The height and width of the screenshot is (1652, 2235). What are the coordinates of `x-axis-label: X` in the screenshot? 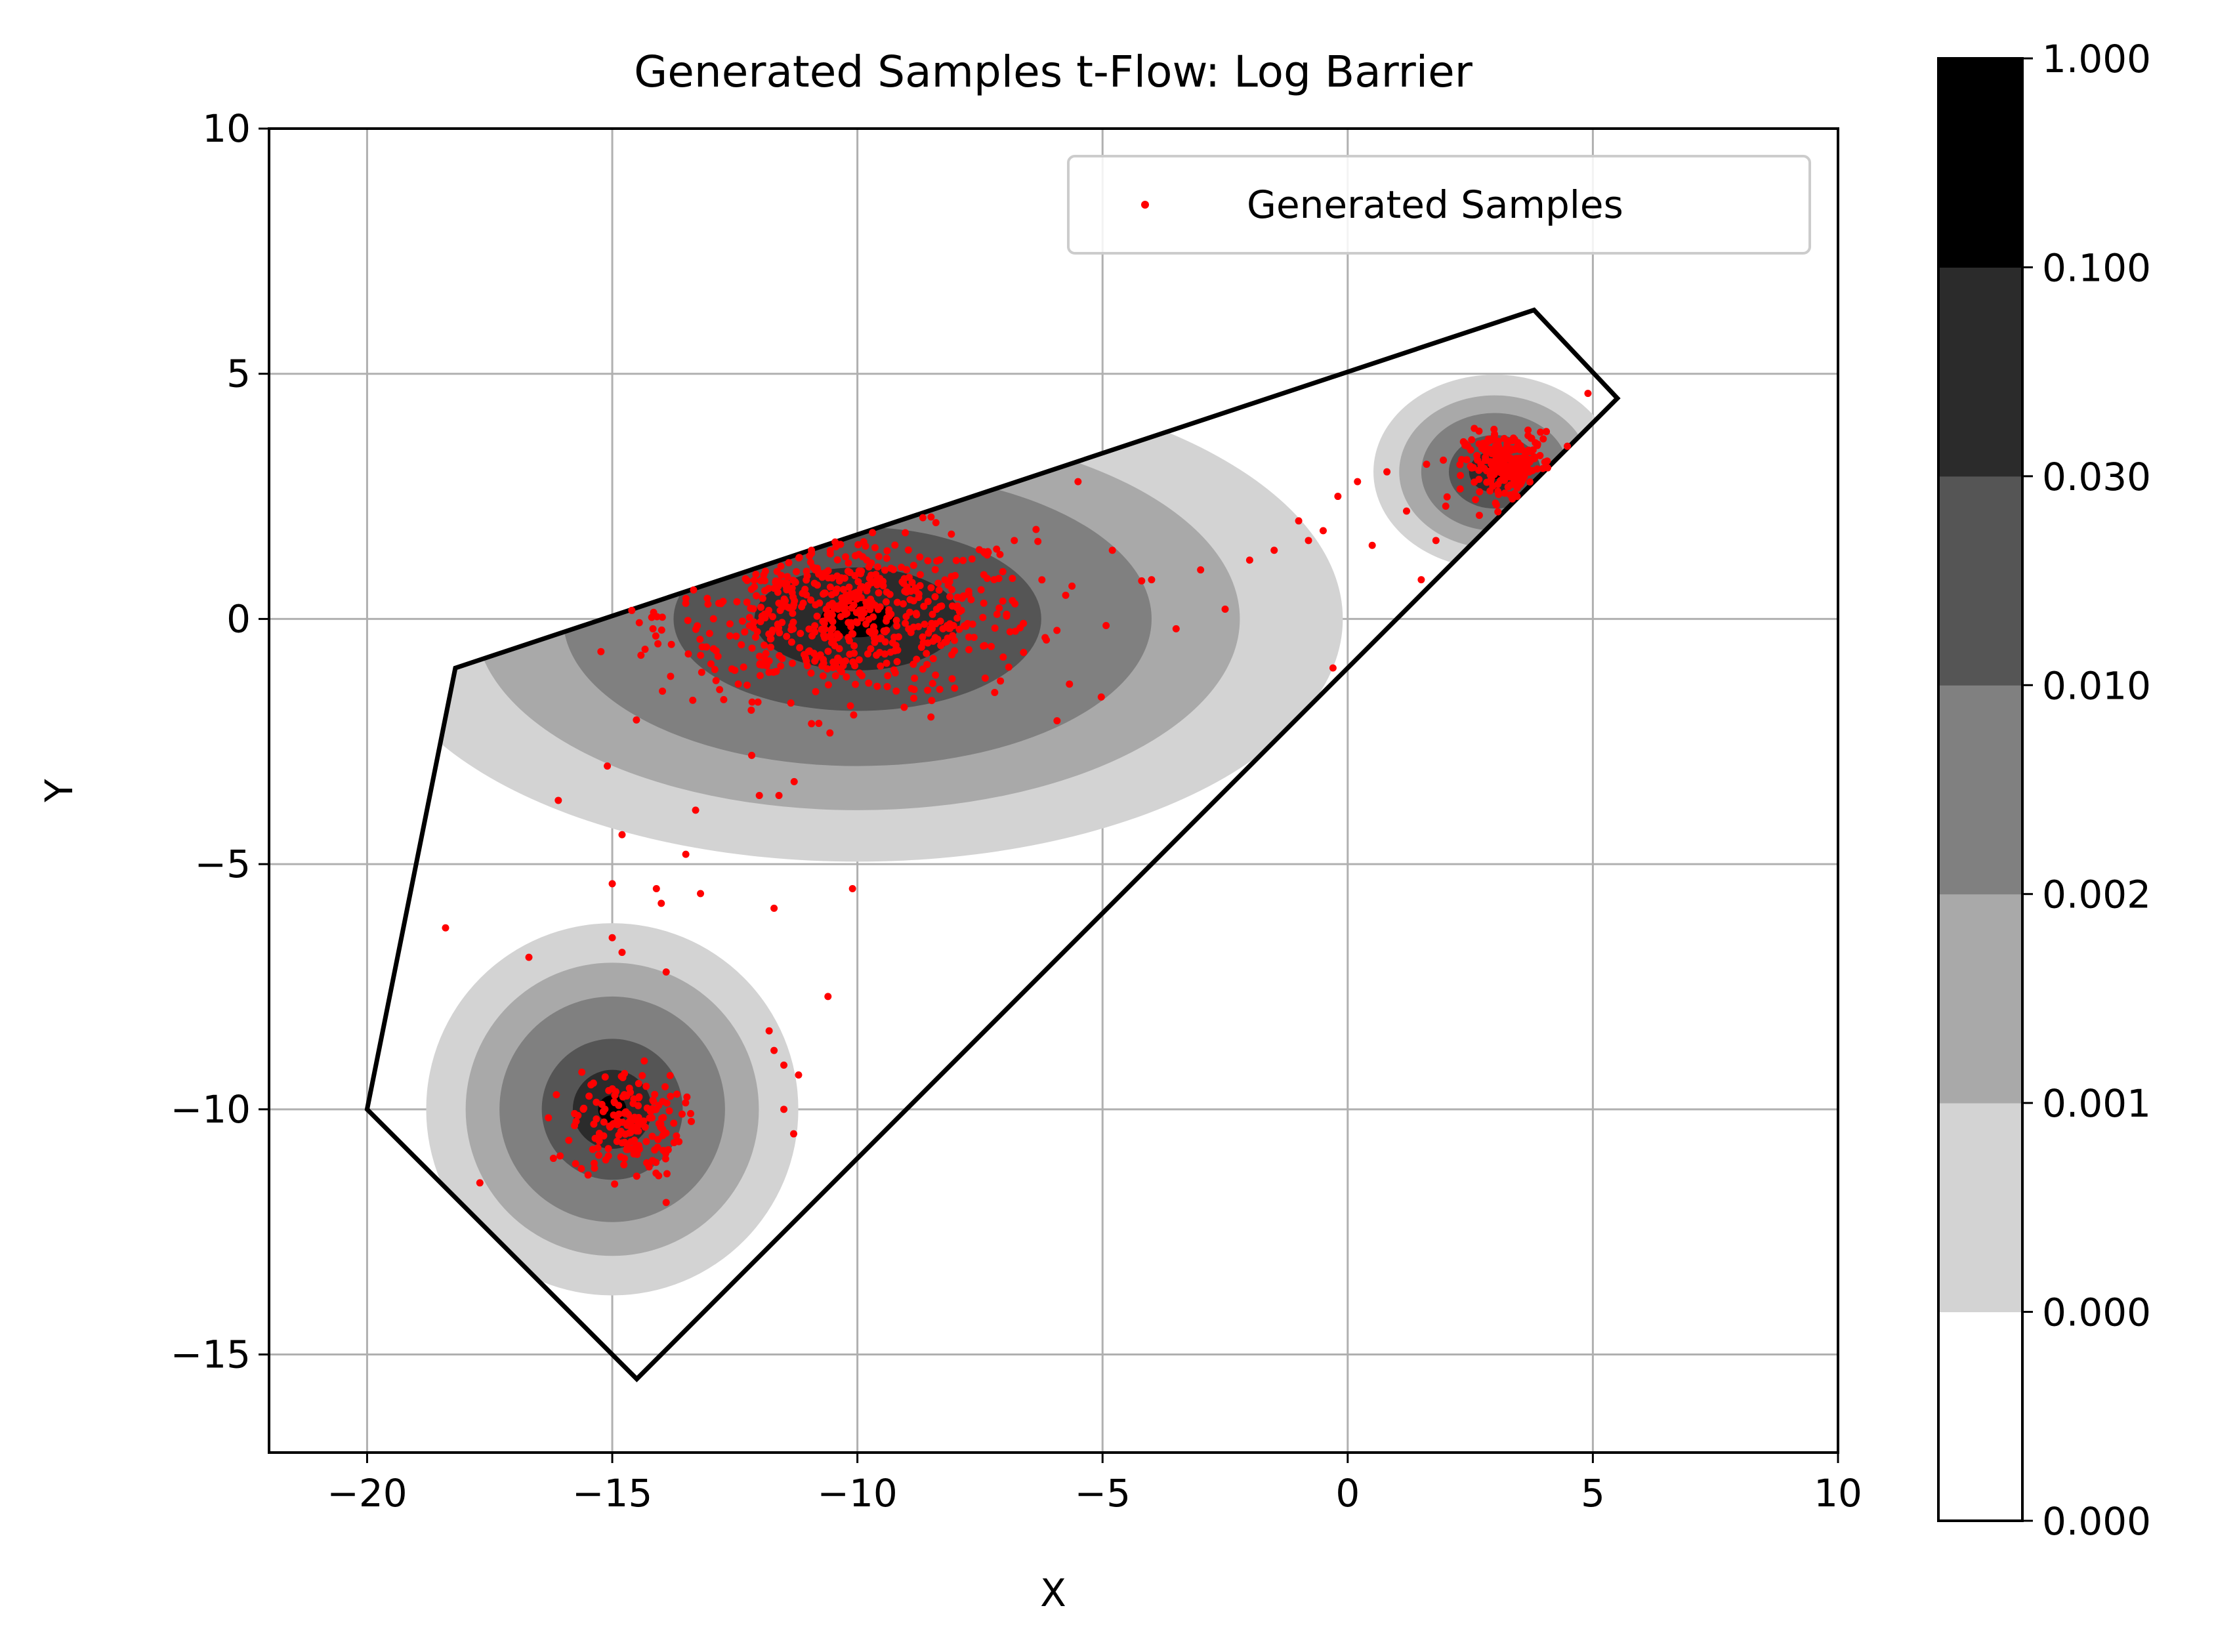 It's located at (1053, 1593).